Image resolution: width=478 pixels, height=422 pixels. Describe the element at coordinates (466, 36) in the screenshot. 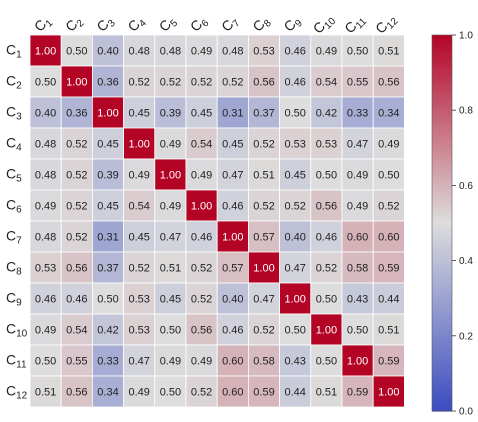

I see `colorbar-tick-label: 1.0` at that location.